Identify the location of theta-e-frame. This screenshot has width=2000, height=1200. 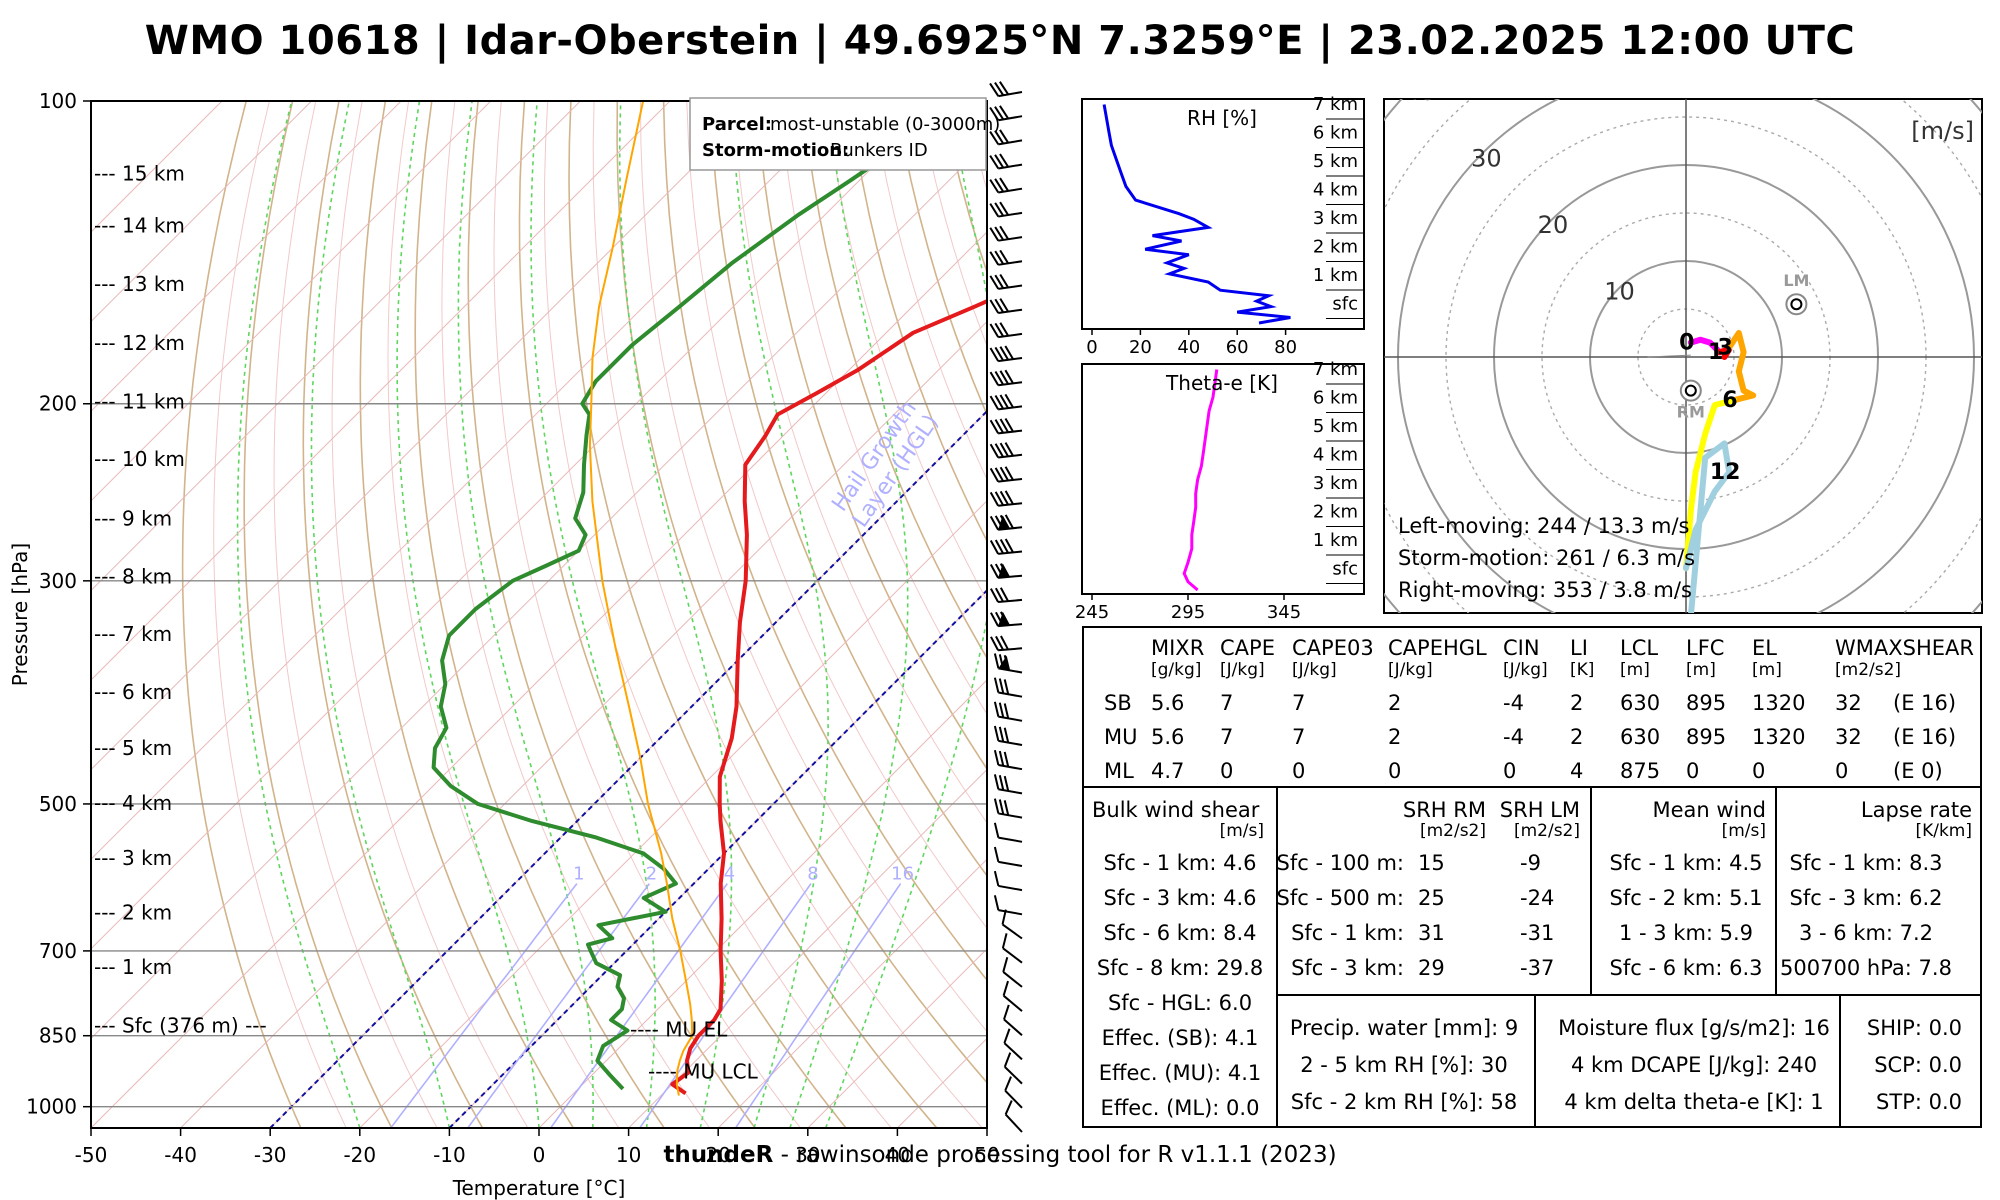
(1223, 479).